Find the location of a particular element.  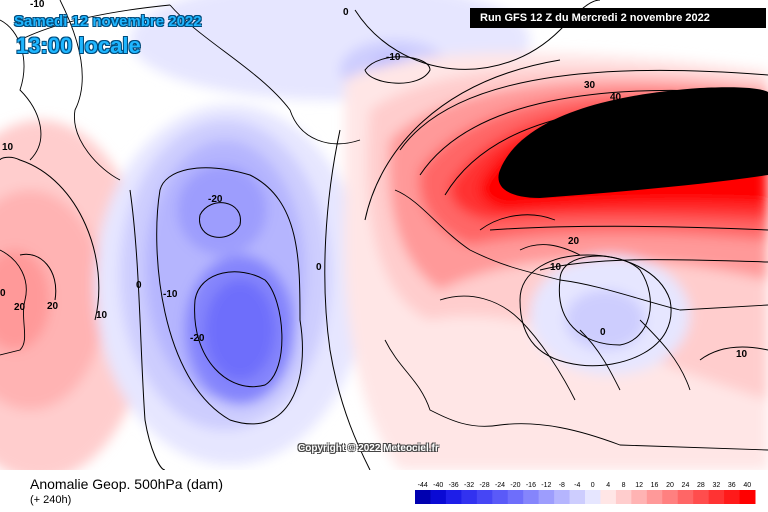

legend-tick-label: -32 is located at coordinates (469, 485).